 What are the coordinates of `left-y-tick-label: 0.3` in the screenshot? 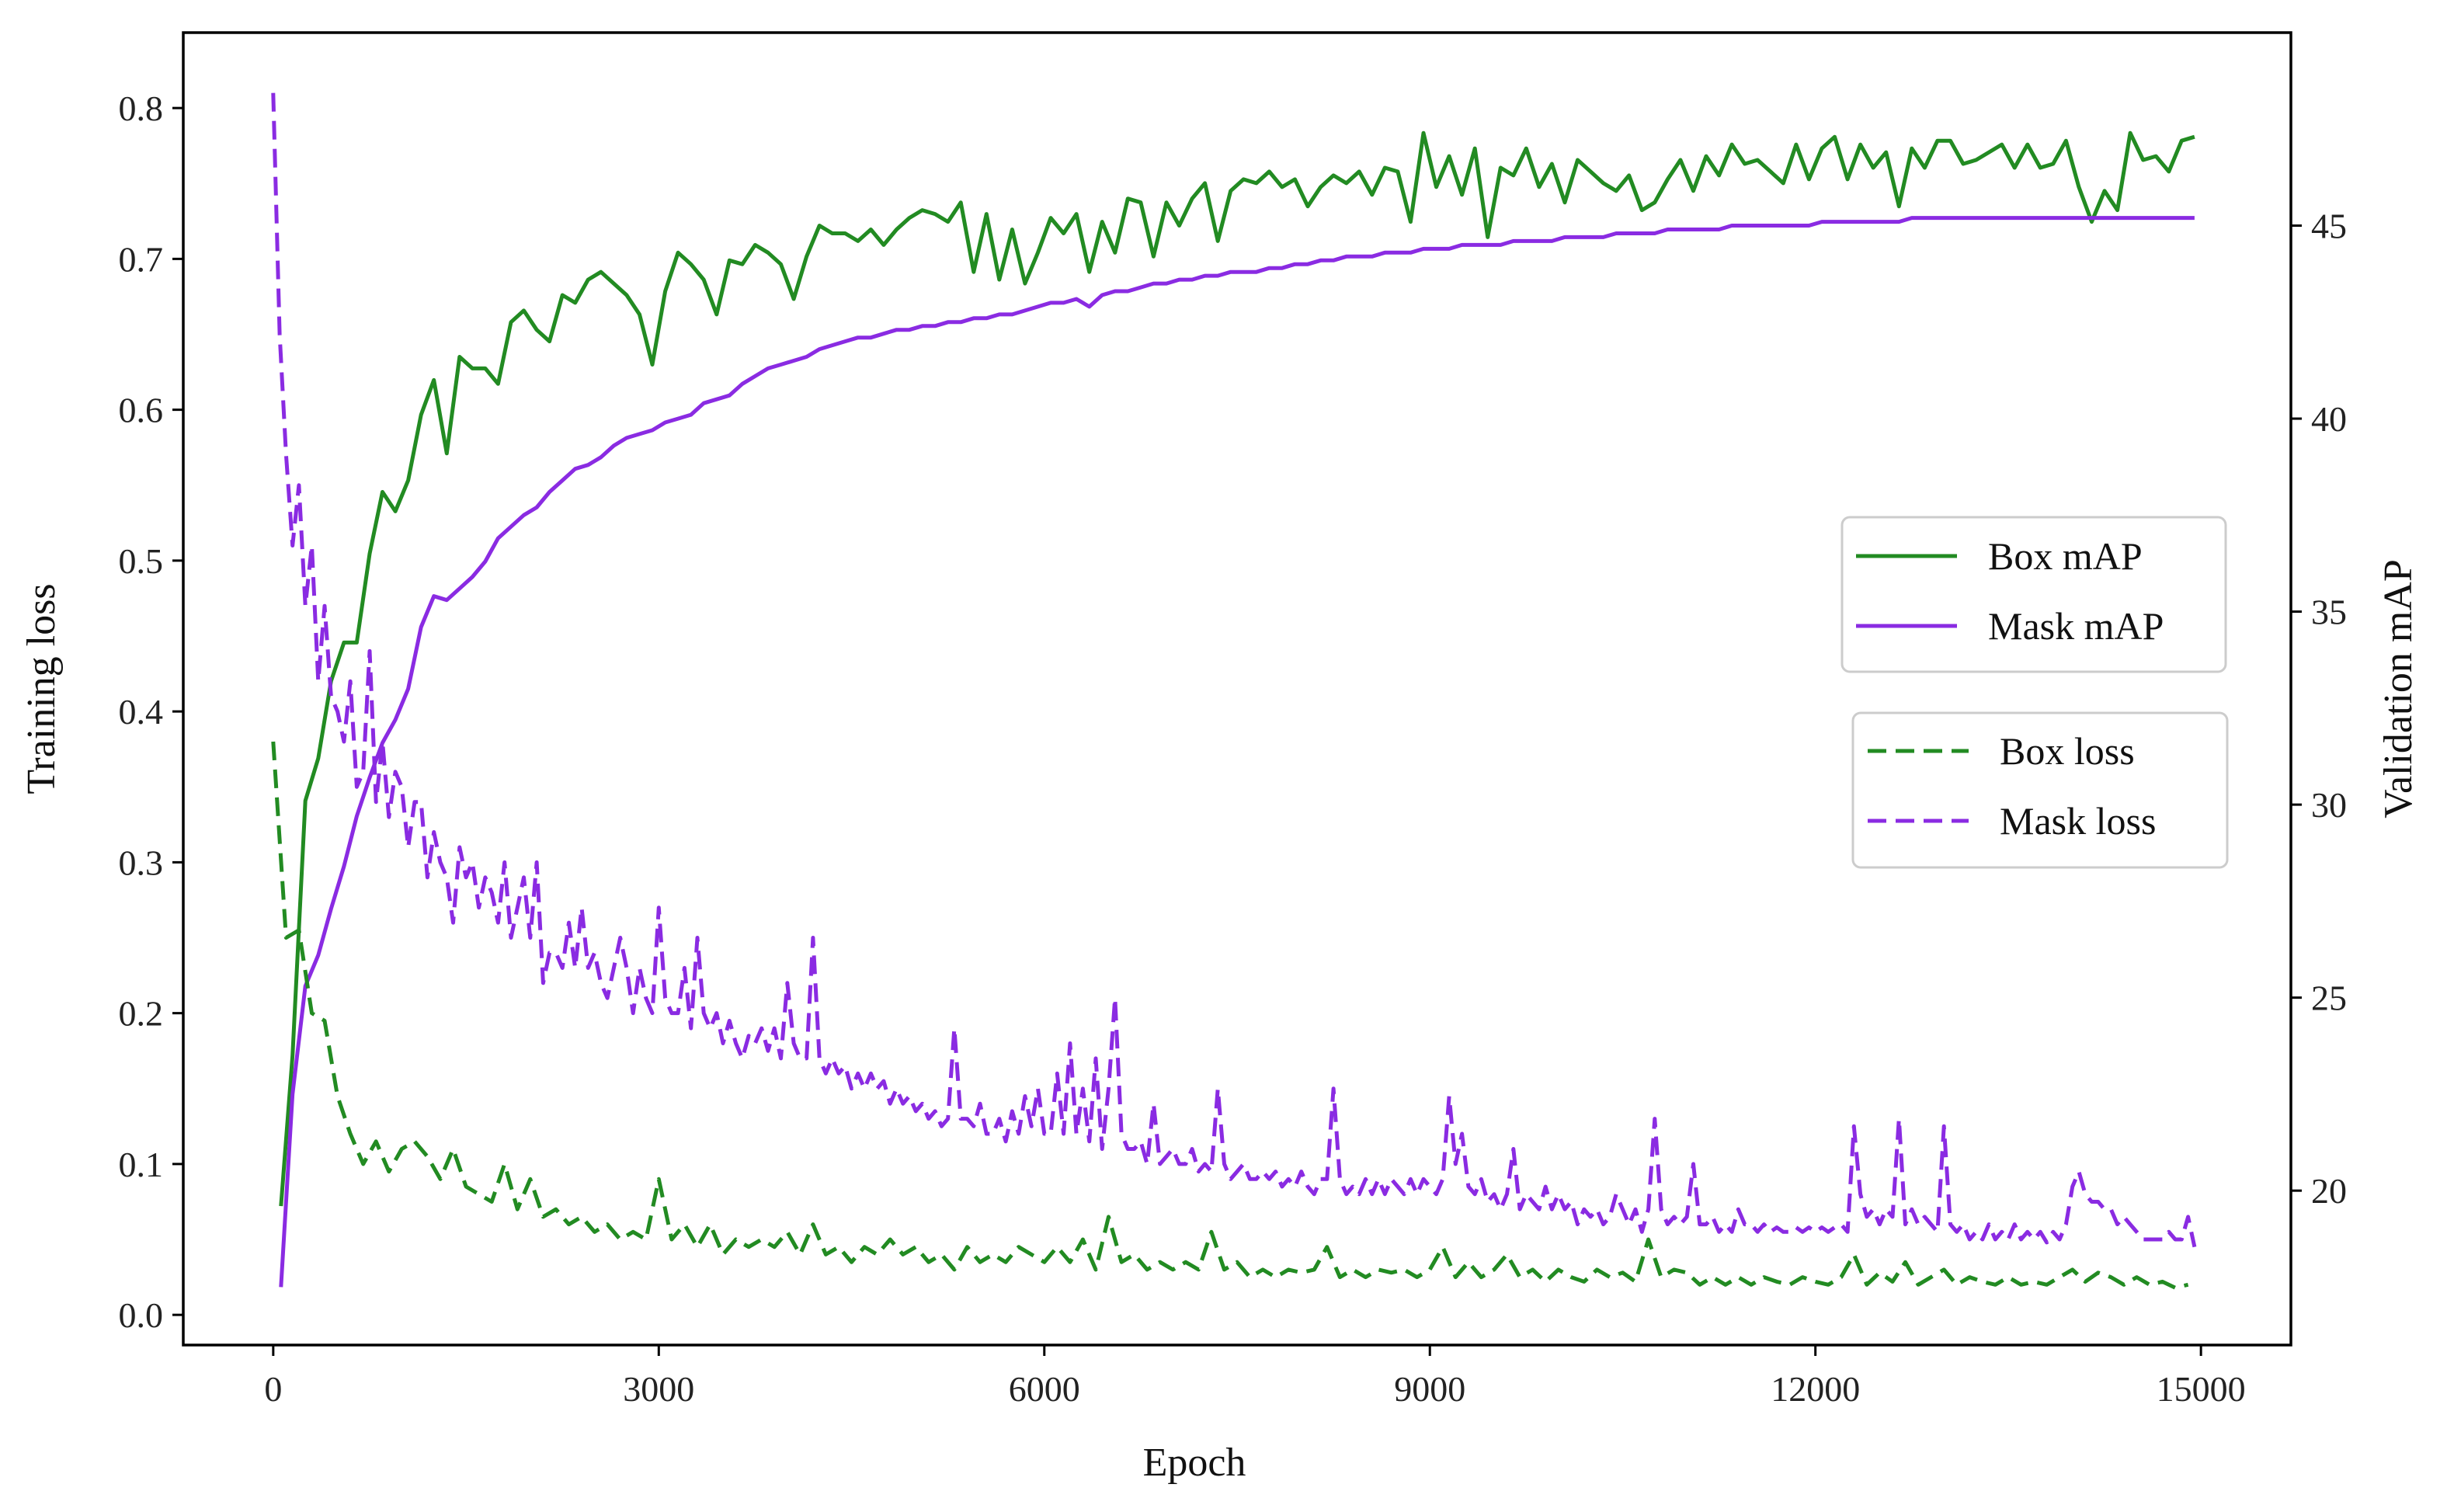 It's located at (141, 862).